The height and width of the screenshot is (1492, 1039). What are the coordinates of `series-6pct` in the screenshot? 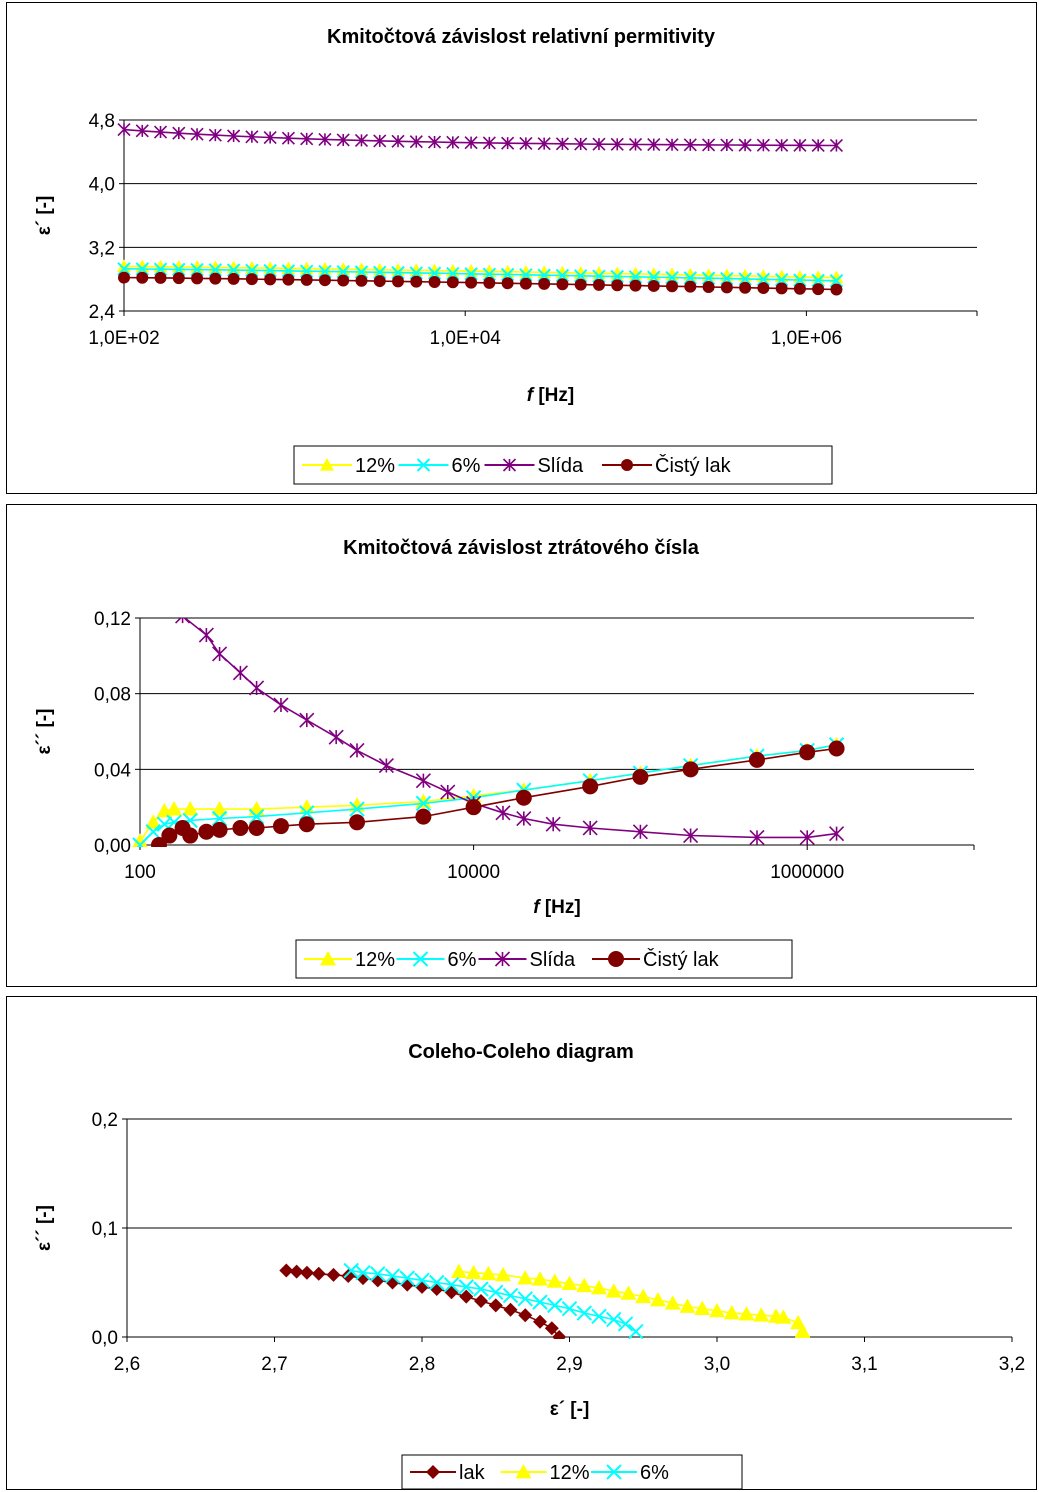 It's located at (480, 275).